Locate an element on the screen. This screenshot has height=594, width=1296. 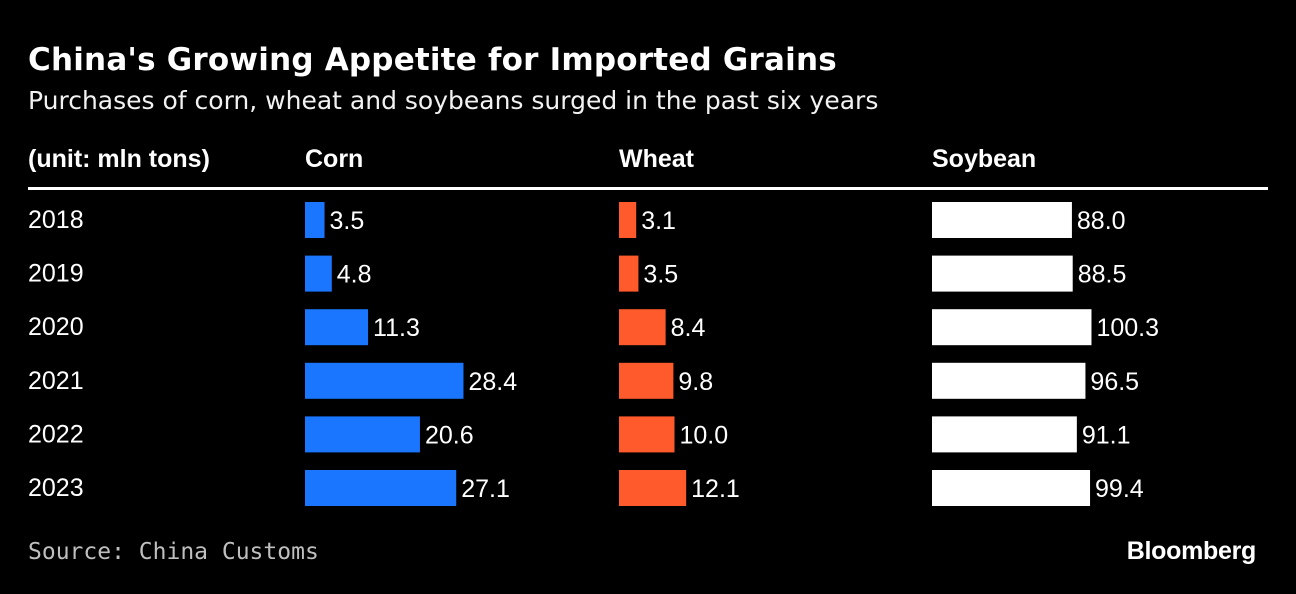
year-label-2021: 2021 is located at coordinates (56, 381).